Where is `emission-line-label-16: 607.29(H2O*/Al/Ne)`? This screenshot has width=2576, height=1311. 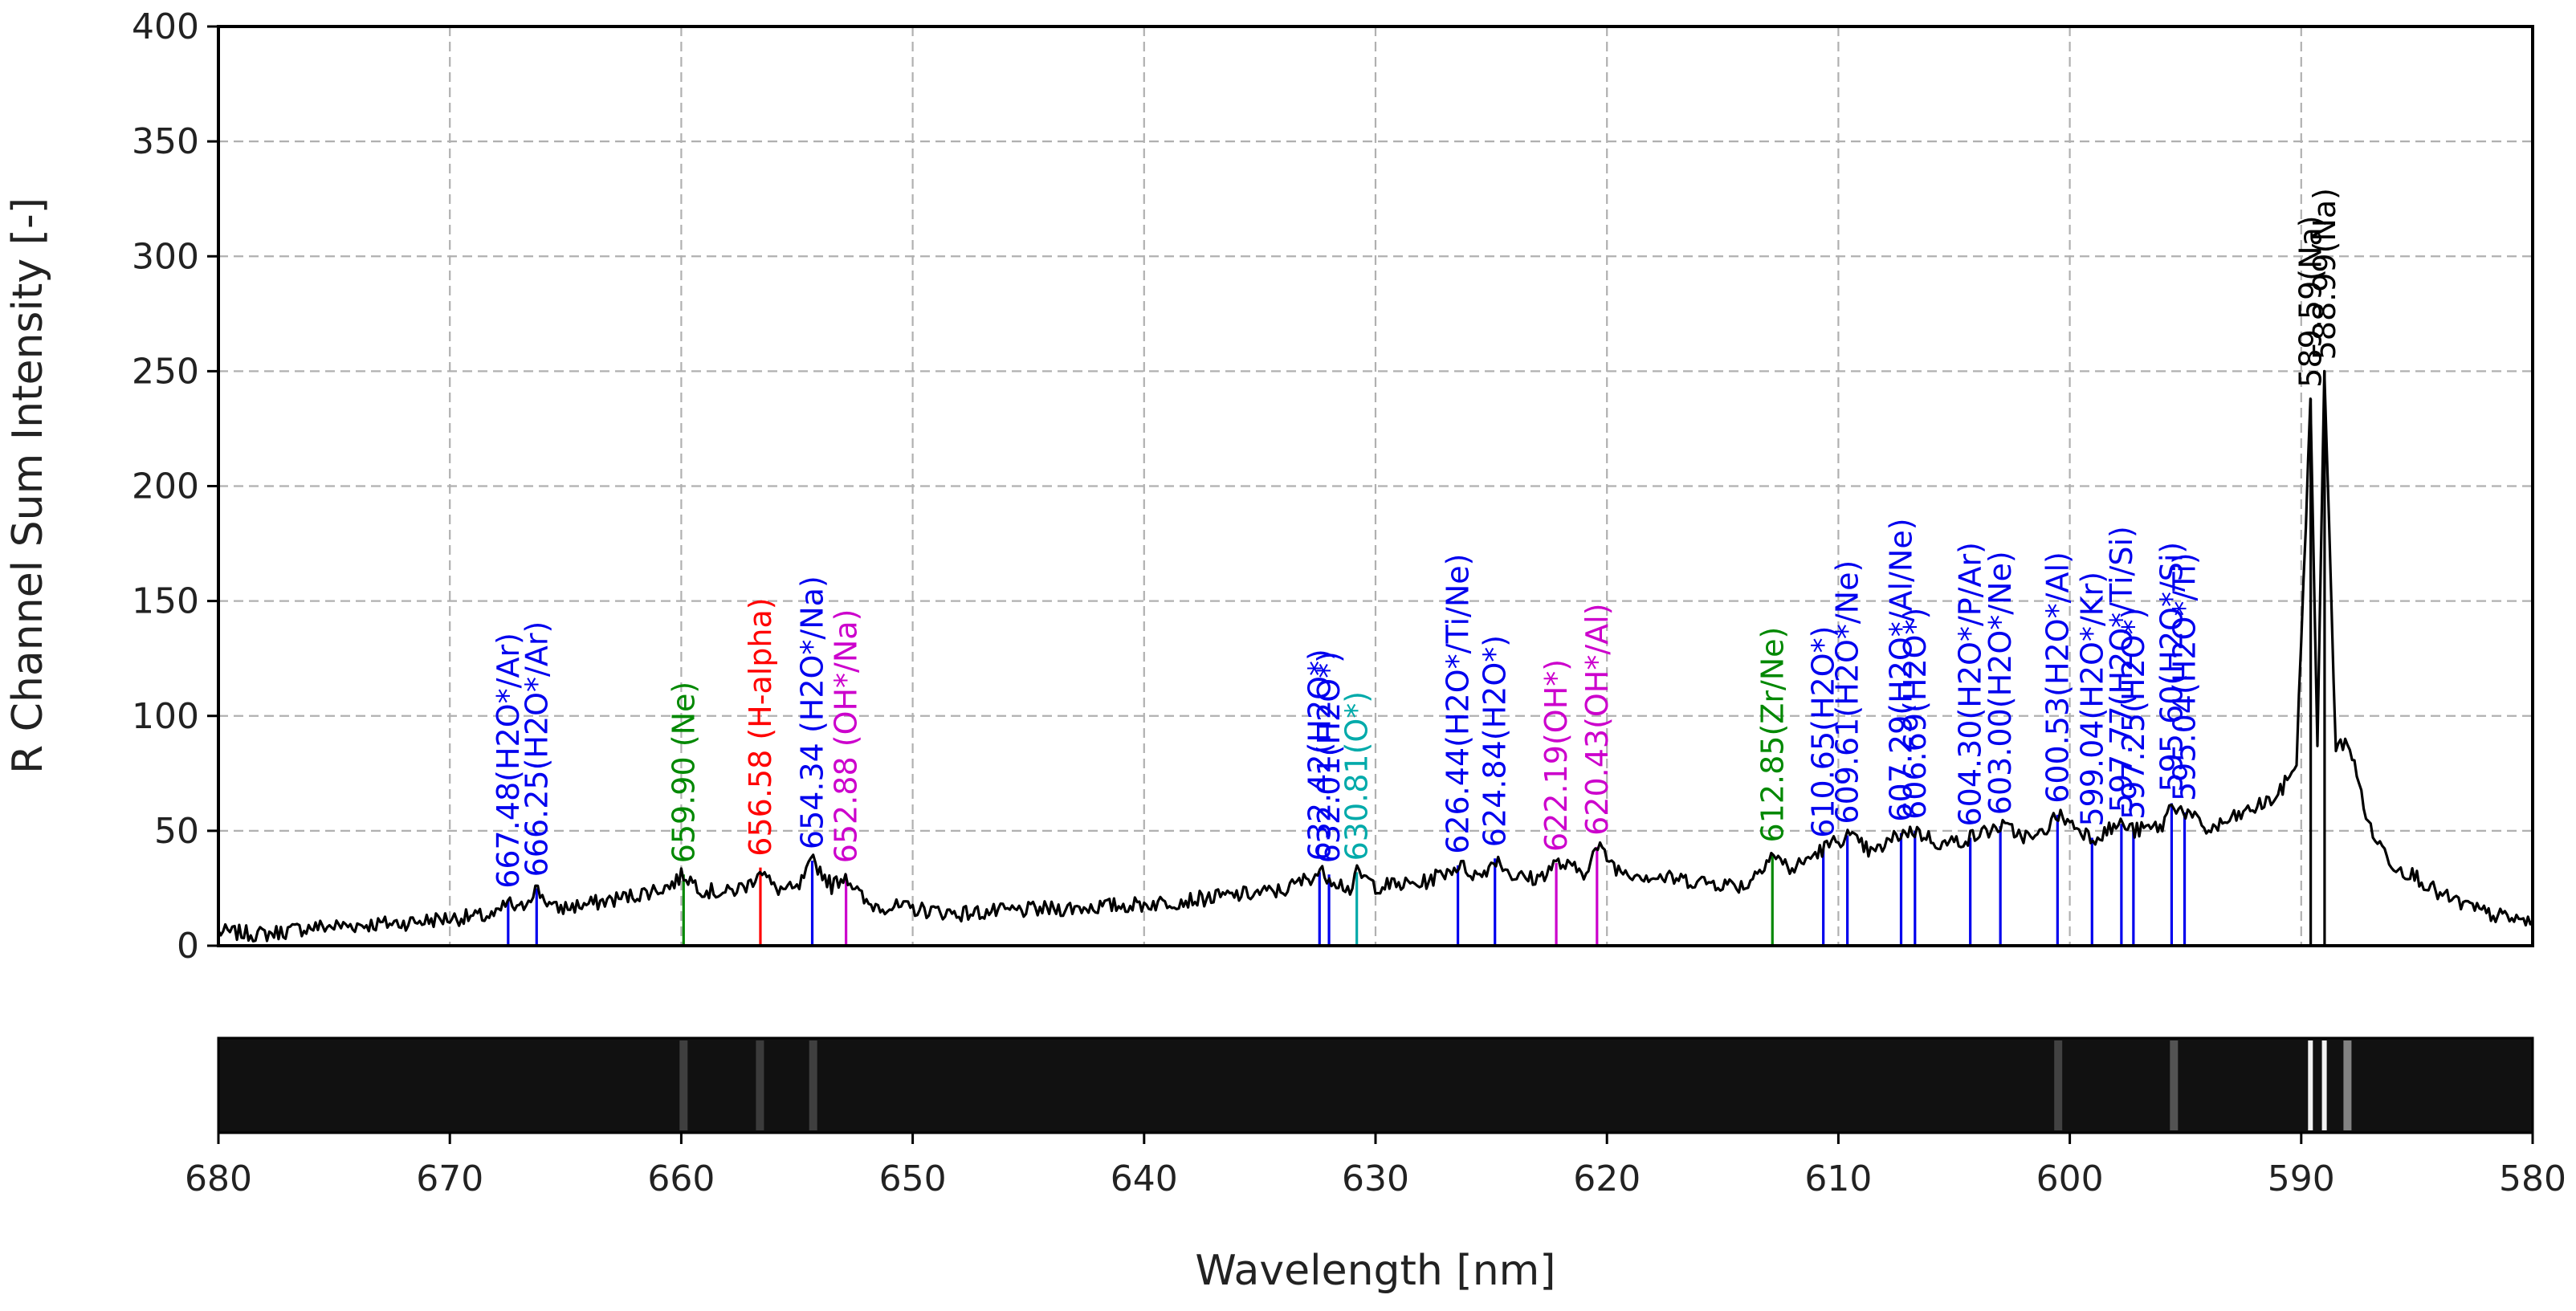 emission-line-label-16: 607.29(H2O*/Al/Ne) is located at coordinates (1901, 670).